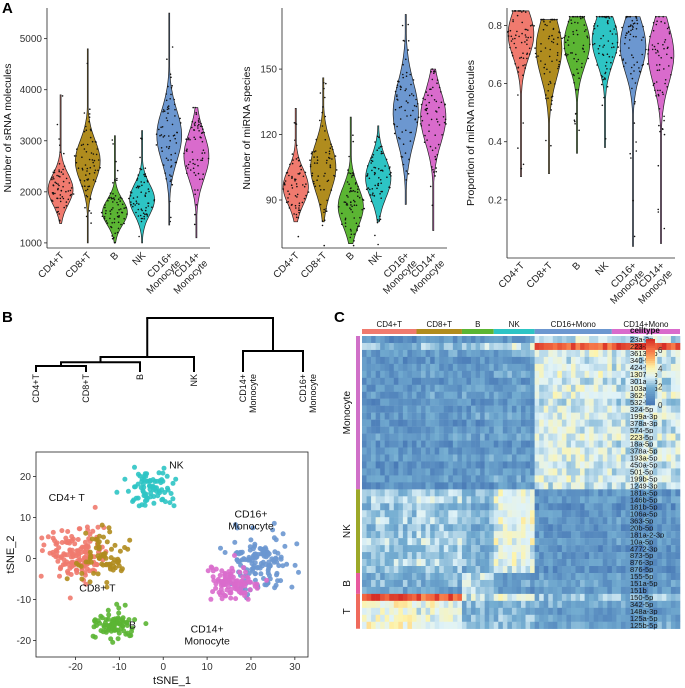 The width and height of the screenshot is (685, 688). Describe the element at coordinates (641, 360) in the screenshot. I see `row-label: 340-5p` at that location.